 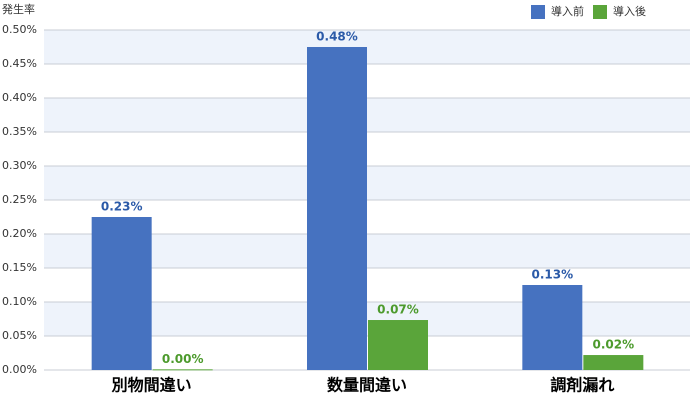 What do you see at coordinates (19, 199) in the screenshot?
I see `y-tick-label: 0.25%` at bounding box center [19, 199].